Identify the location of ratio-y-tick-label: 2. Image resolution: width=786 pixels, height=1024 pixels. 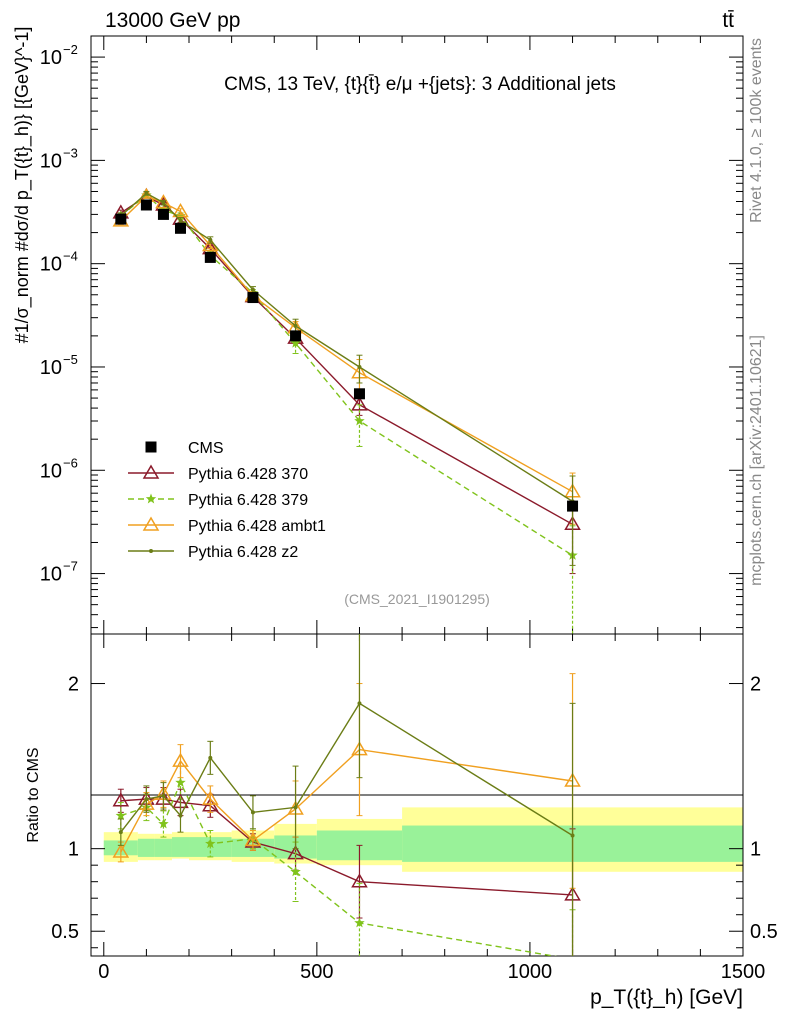
(73, 685).